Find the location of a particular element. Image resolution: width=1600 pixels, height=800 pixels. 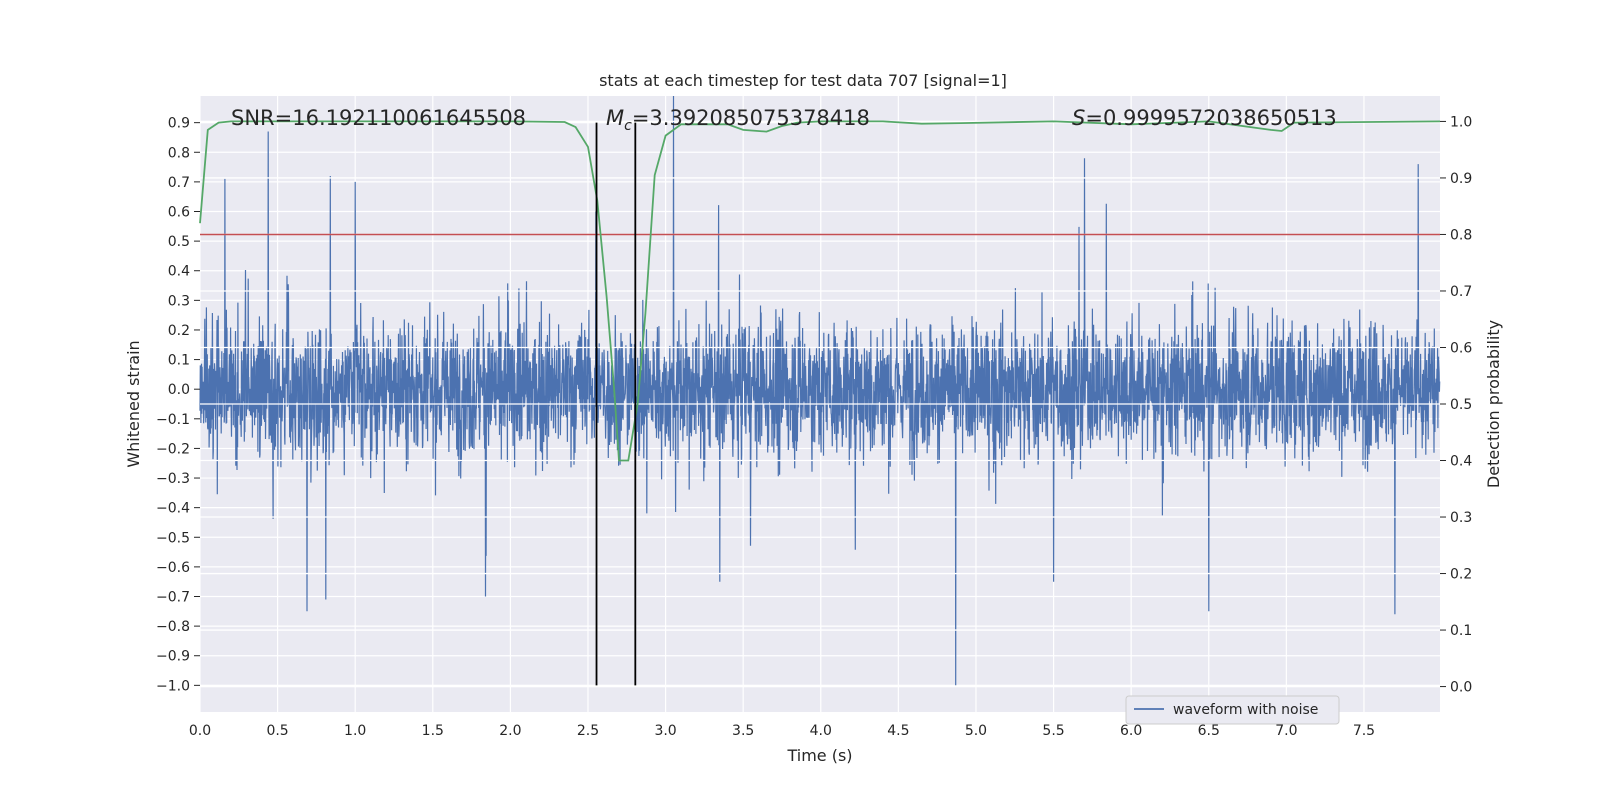

y-tick-label: 0.0 is located at coordinates (179, 390).